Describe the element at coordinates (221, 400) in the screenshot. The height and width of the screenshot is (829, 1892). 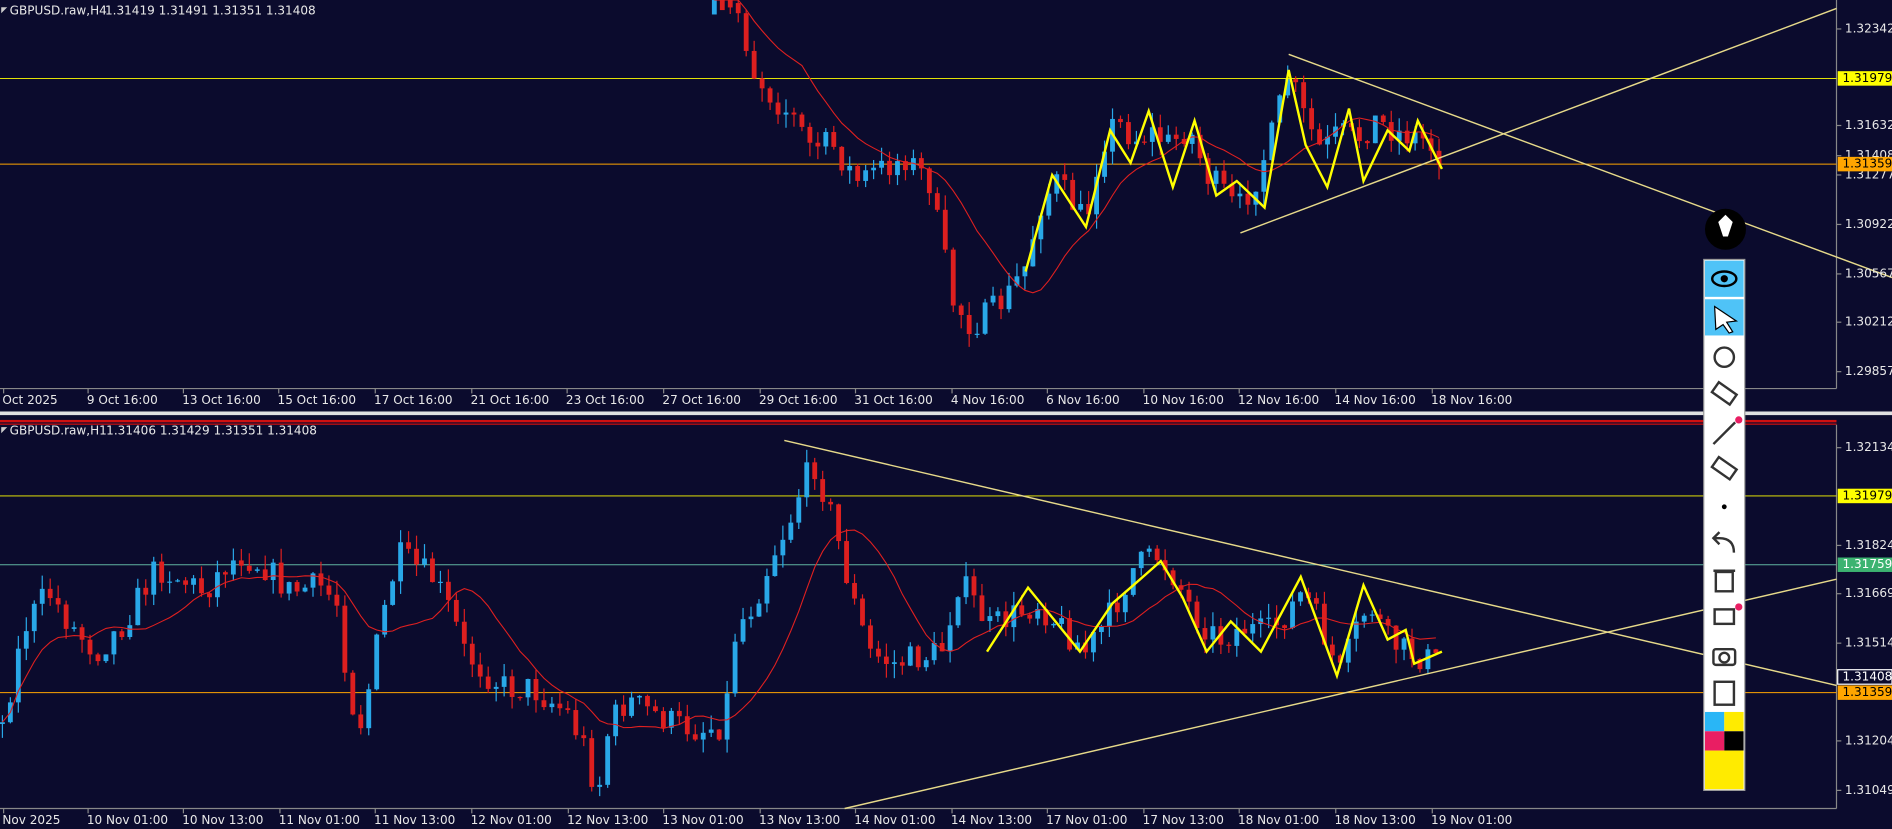
I see `time-label: 13 Oct 16:00` at that location.